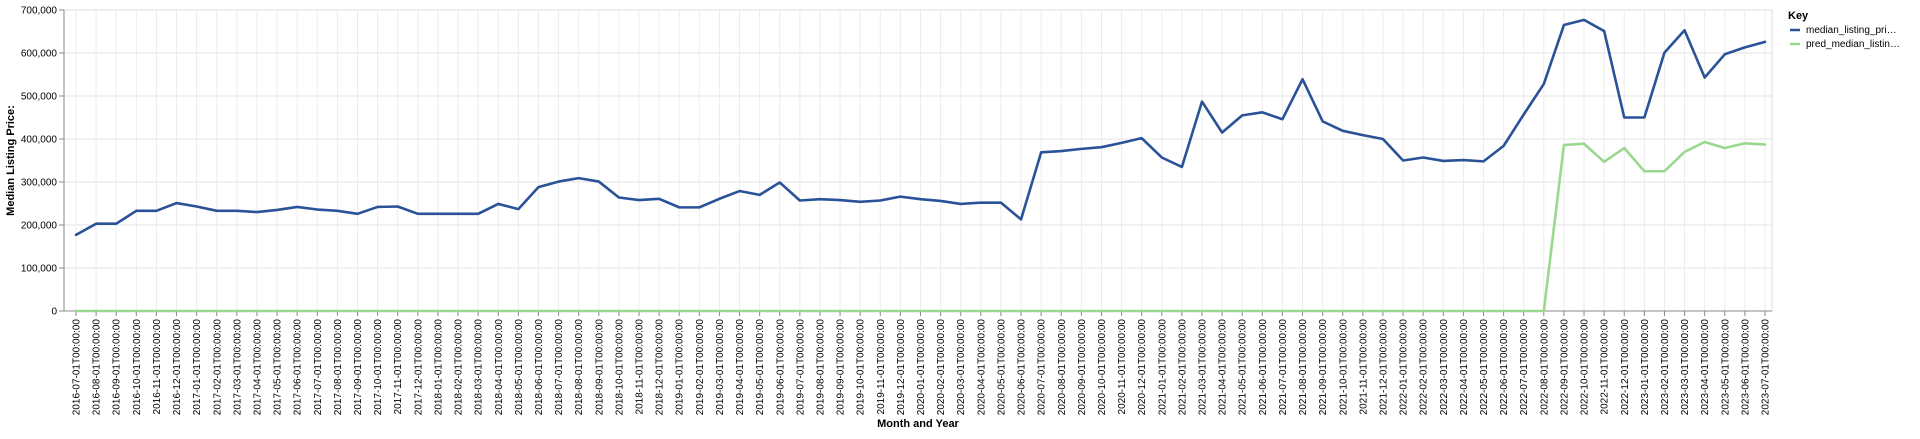 Image resolution: width=1920 pixels, height=439 pixels. Describe the element at coordinates (1022, 367) in the screenshot. I see `x-tick-label: 2020-06-01T00:00:00` at that location.